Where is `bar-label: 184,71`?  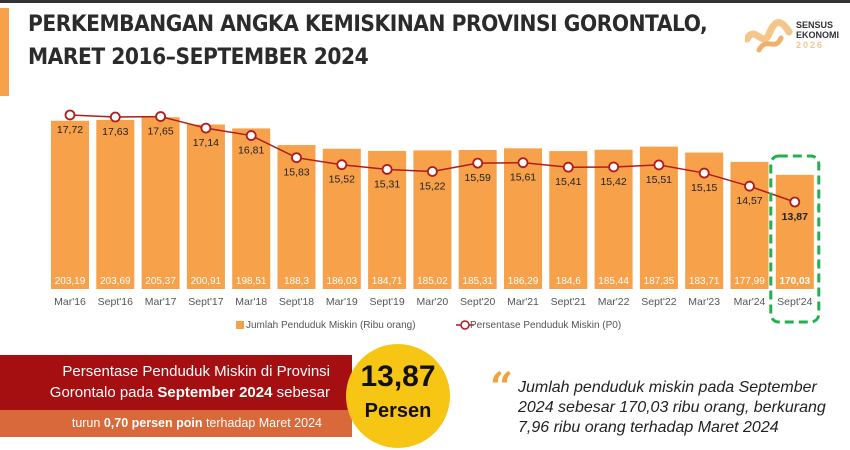
bar-label: 184,71 is located at coordinates (387, 281).